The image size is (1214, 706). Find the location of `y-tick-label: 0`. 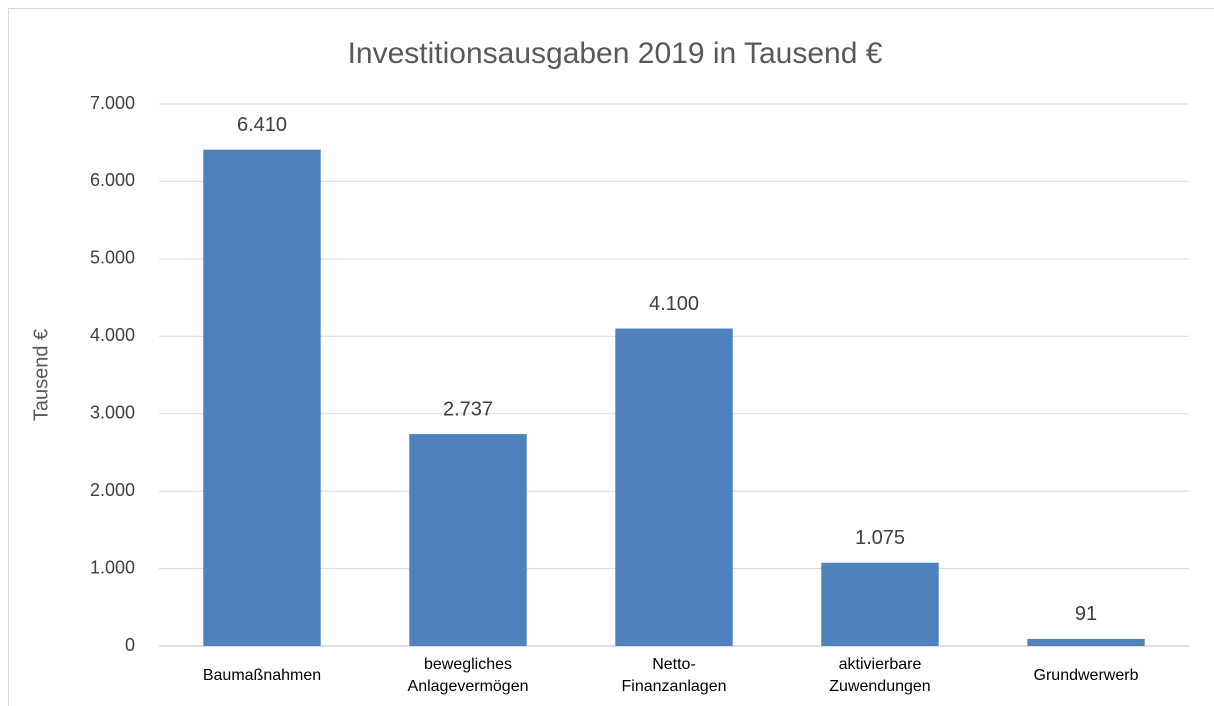

y-tick-label: 0 is located at coordinates (130, 645).